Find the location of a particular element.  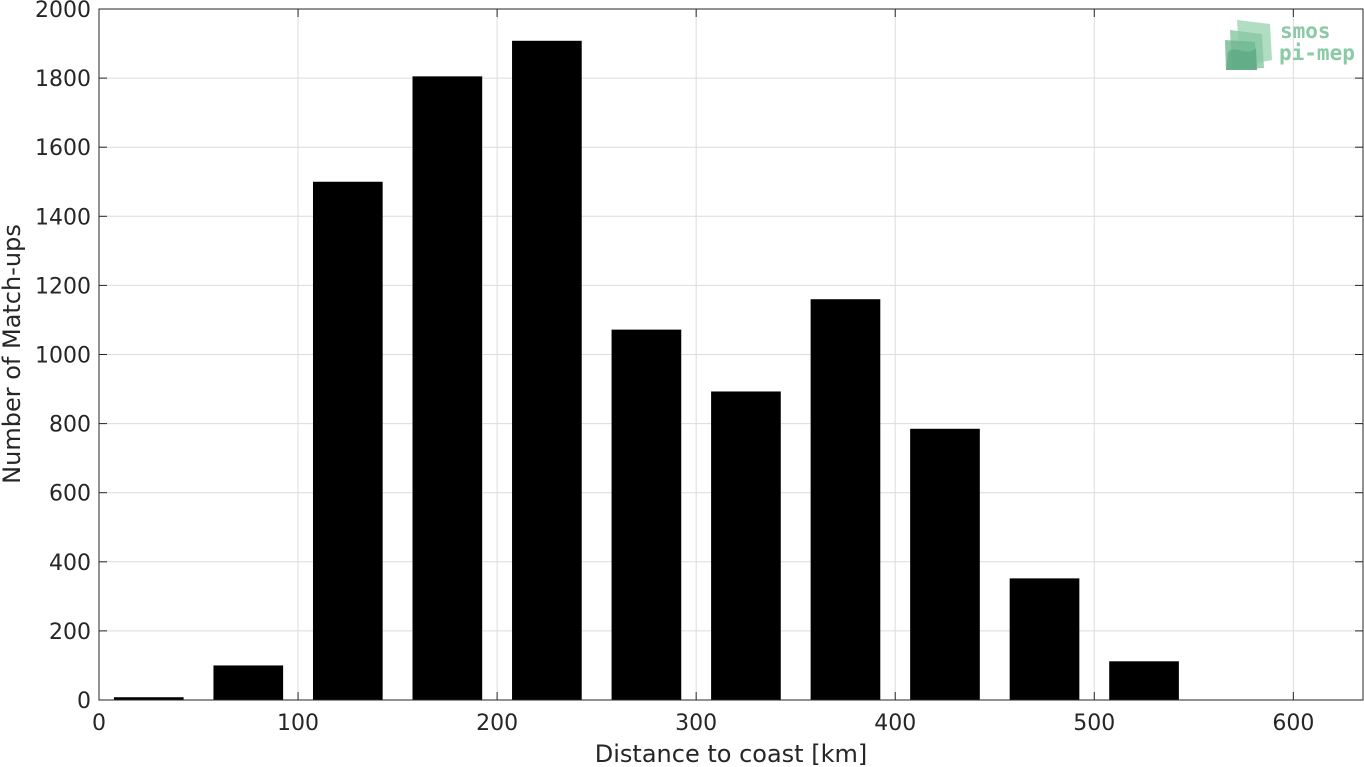

y-tick-label: 2000 is located at coordinates (63, 11).